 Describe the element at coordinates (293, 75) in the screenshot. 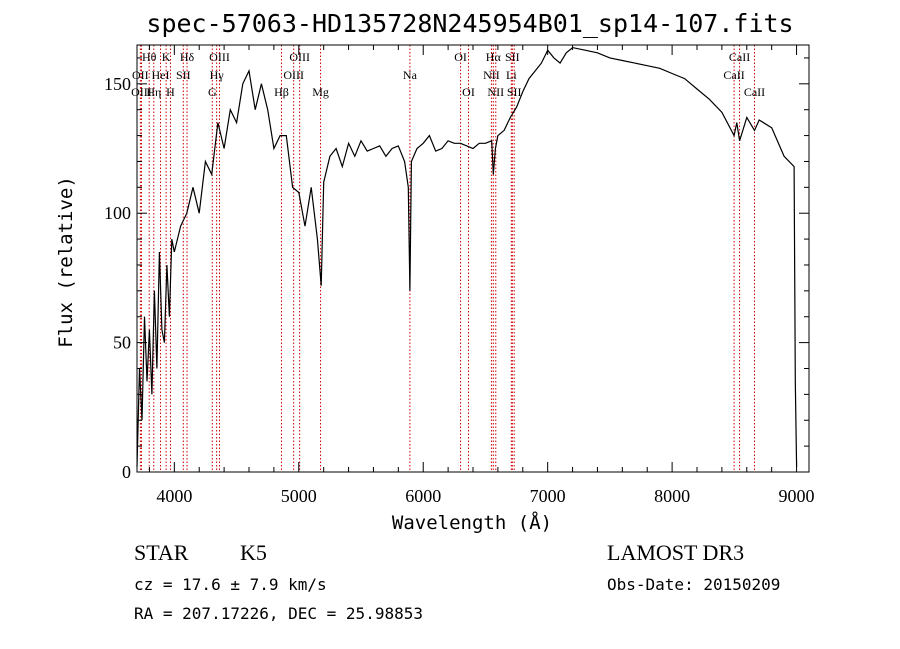

I see `line-label-13: OIII` at that location.